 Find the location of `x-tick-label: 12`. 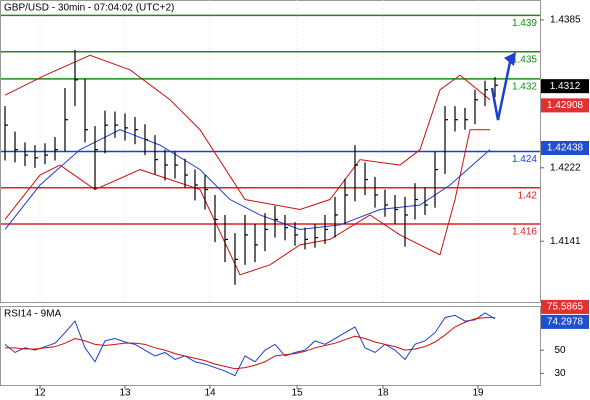

x-tick-label: 12 is located at coordinates (40, 393).